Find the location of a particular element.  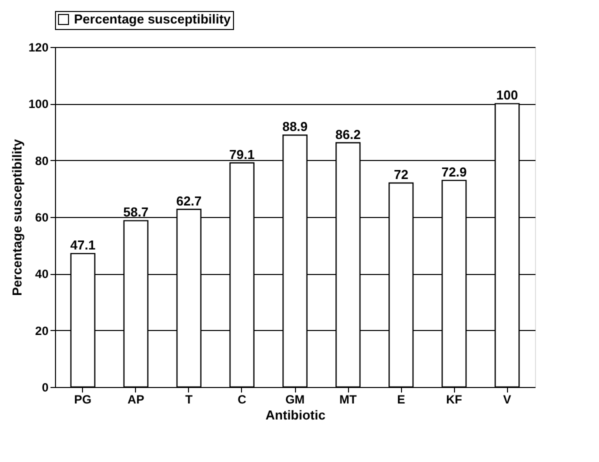

x-tick-label: MT is located at coordinates (348, 399).